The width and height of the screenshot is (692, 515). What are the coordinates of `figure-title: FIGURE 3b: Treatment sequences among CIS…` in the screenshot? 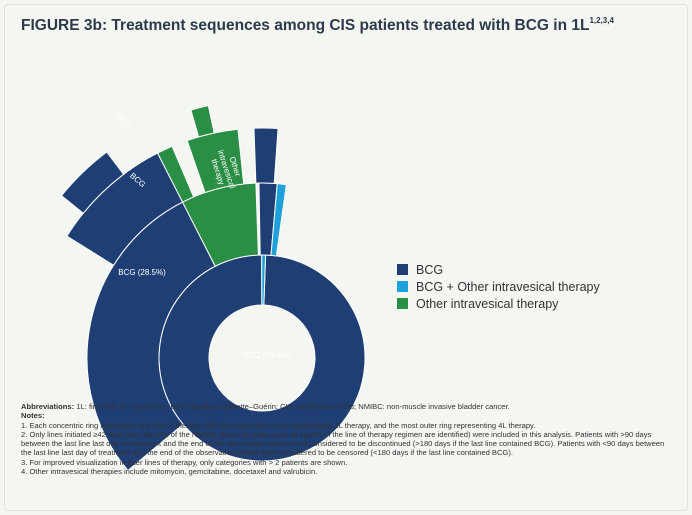 It's located at (317, 25).